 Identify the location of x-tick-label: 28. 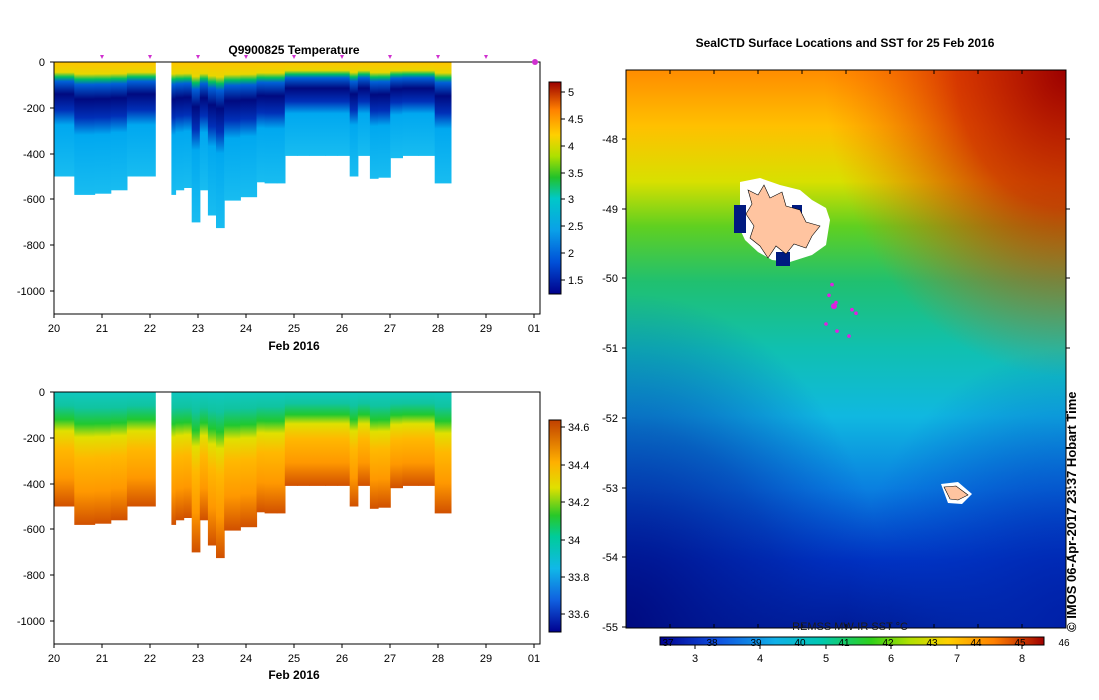
(438, 659).